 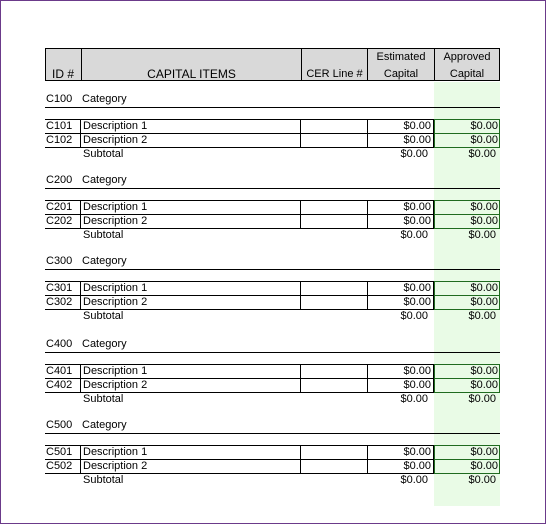 What do you see at coordinates (59, 221) in the screenshot?
I see `row-id: C202` at bounding box center [59, 221].